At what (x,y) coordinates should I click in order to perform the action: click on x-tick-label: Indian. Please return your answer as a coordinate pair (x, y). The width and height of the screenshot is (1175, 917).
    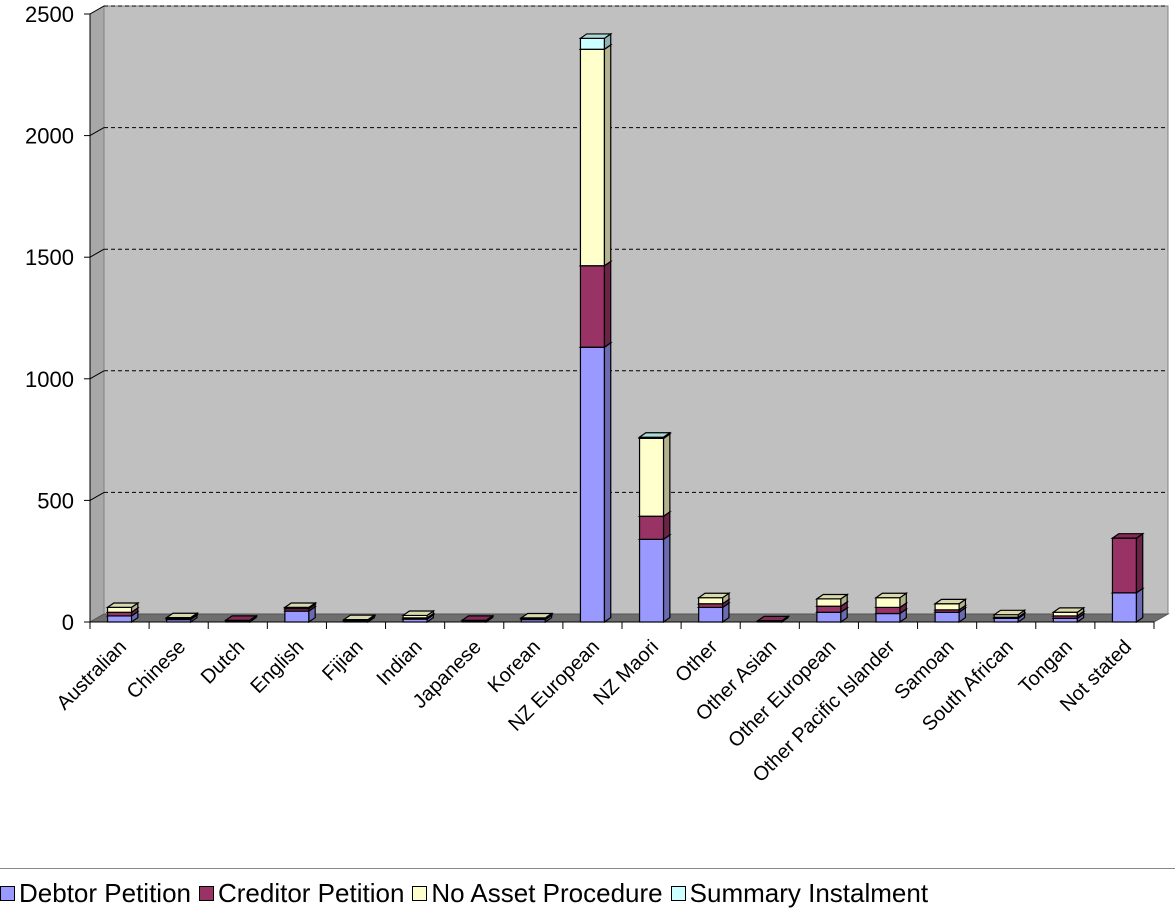
    Looking at the image, I should click on (400, 663).